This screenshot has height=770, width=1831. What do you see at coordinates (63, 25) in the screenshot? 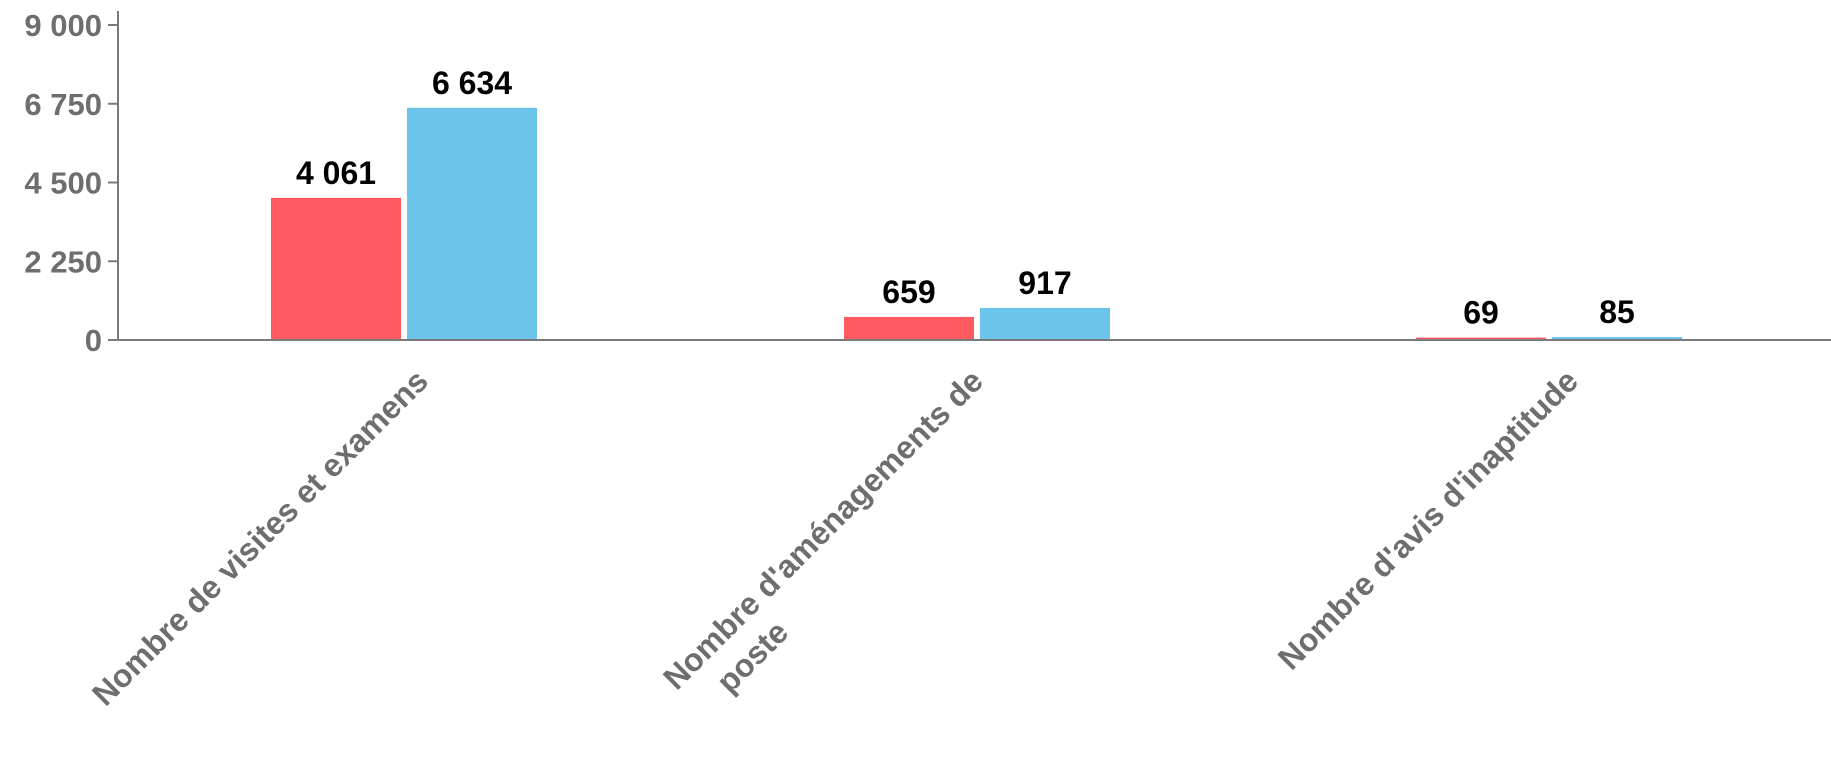
I see `y-tick-label: 9 000` at bounding box center [63, 25].